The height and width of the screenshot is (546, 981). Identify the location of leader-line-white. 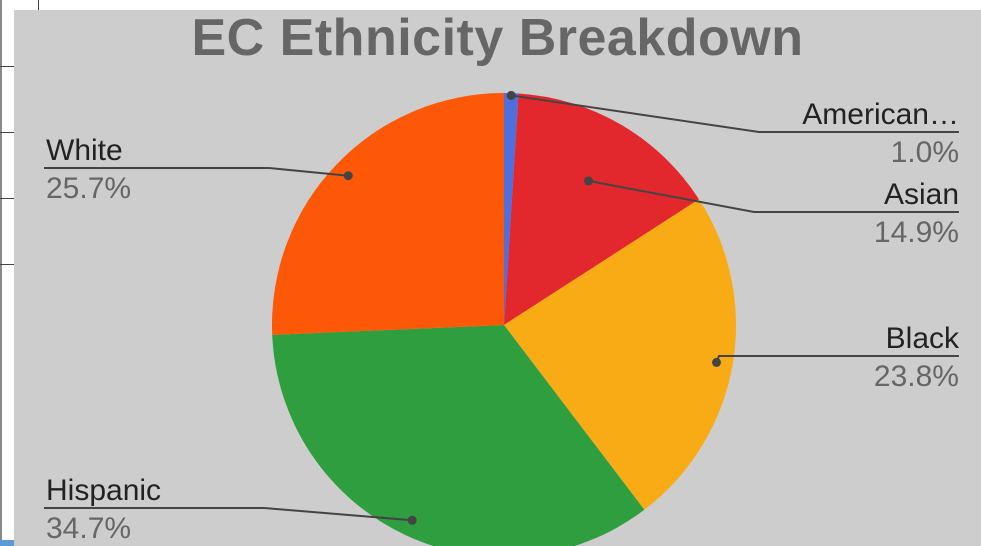
(196, 172).